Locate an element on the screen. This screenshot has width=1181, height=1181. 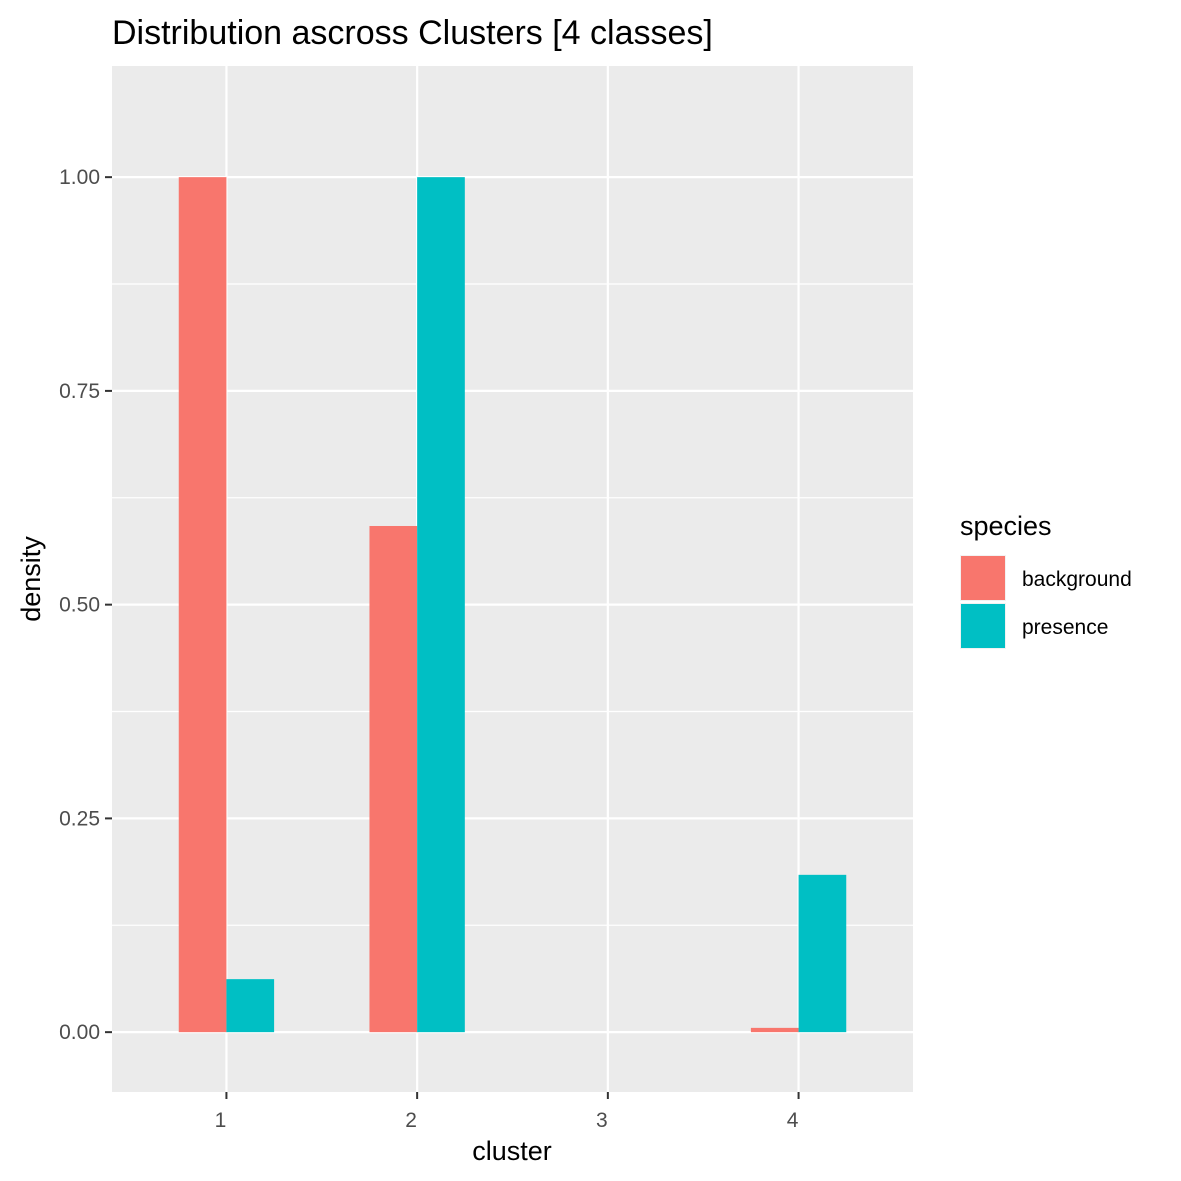
y-axis: 0.00 0.25 0.50 0.75 1.00 is located at coordinates (85, 605).